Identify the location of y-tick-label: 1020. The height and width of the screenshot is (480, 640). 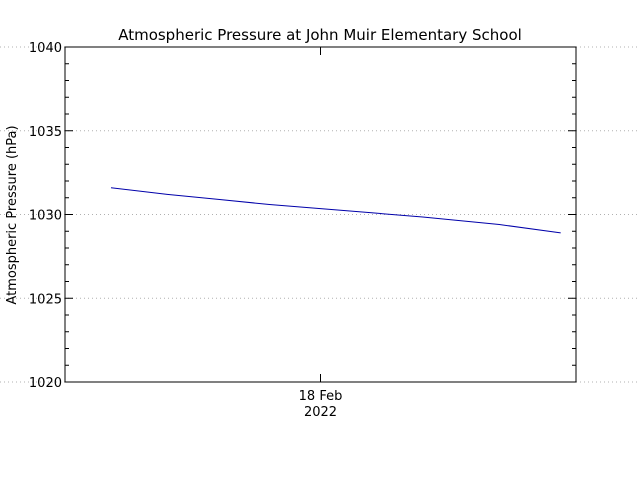
(45, 383).